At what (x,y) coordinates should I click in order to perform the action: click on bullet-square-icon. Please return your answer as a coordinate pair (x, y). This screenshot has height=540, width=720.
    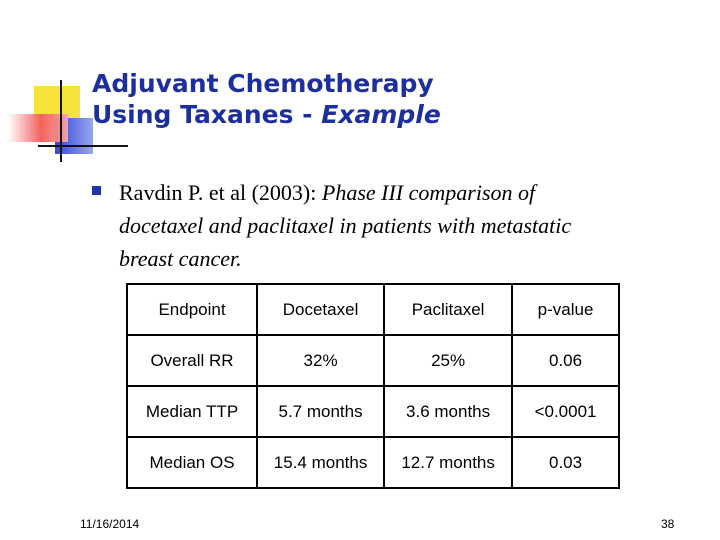
    Looking at the image, I should click on (96, 190).